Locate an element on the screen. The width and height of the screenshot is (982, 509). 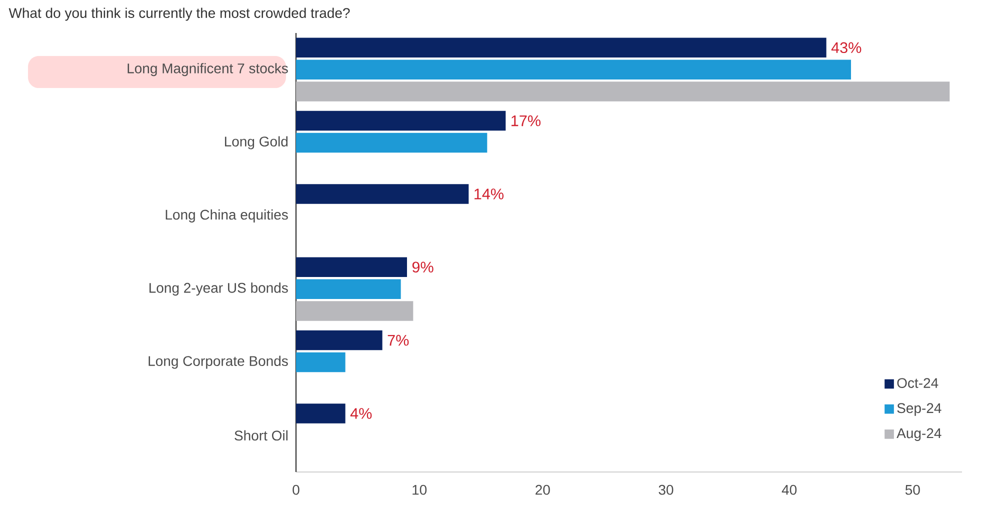
data-label: 7% is located at coordinates (398, 340).